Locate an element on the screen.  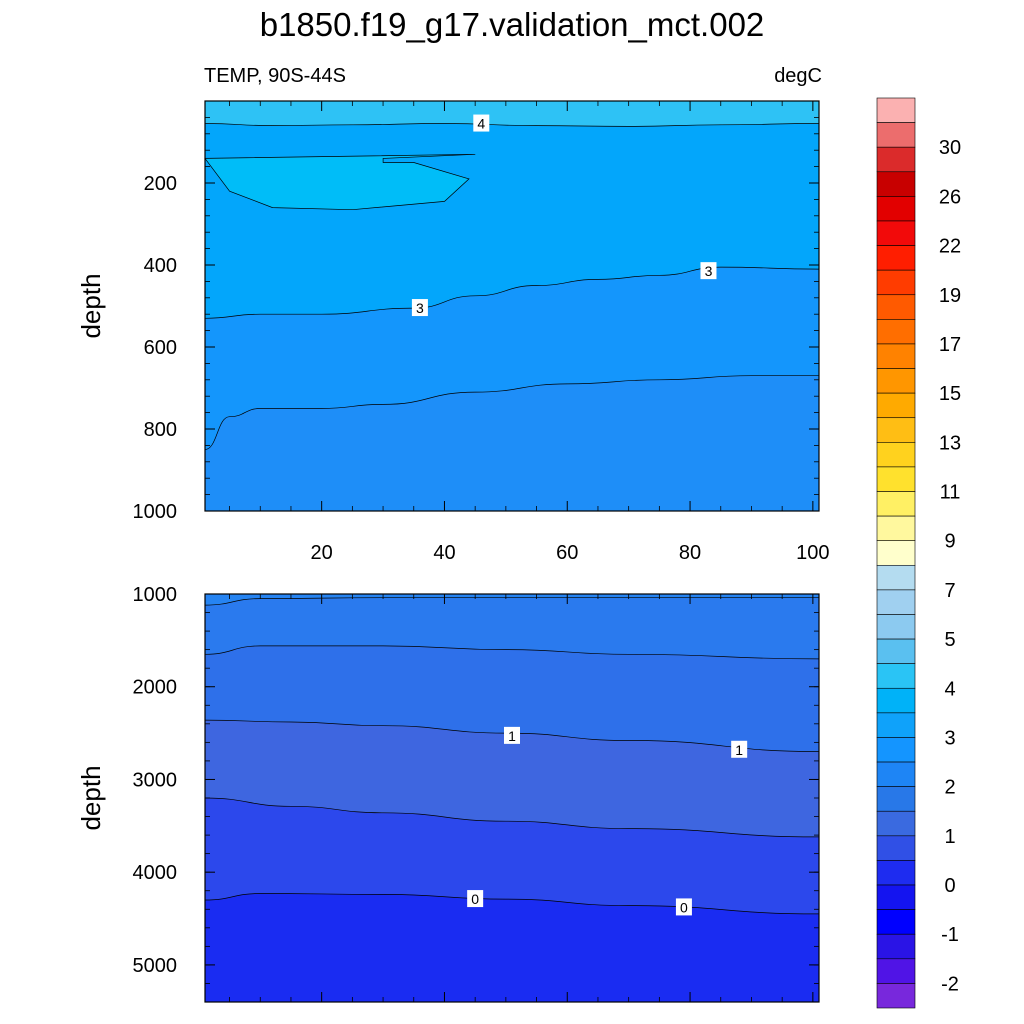
colorbar-label: -1 is located at coordinates (950, 935).